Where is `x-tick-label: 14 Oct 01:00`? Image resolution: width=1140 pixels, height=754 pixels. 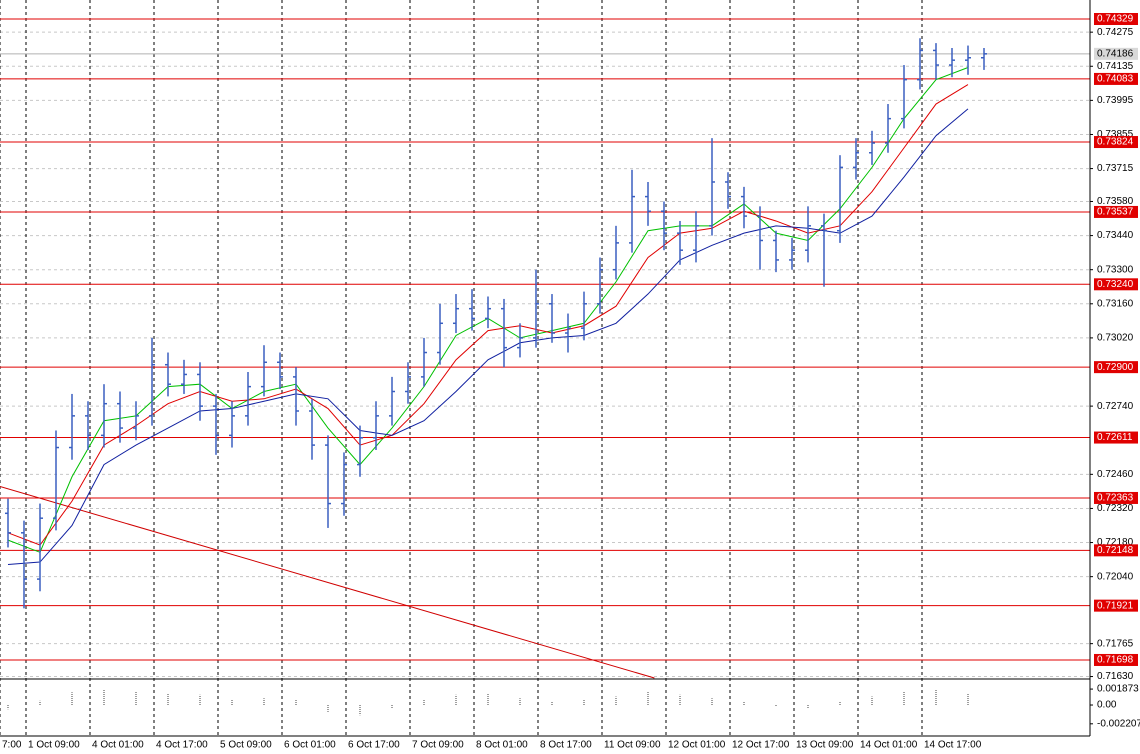 x-tick-label: 14 Oct 01:00 is located at coordinates (889, 745).